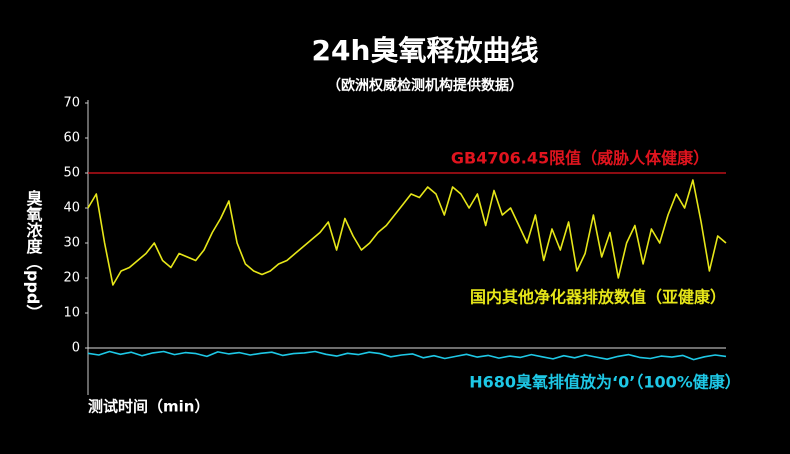 Image resolution: width=790 pixels, height=454 pixels. Describe the element at coordinates (148, 407) in the screenshot. I see `x-axis-label: 测试时间（min）` at that location.